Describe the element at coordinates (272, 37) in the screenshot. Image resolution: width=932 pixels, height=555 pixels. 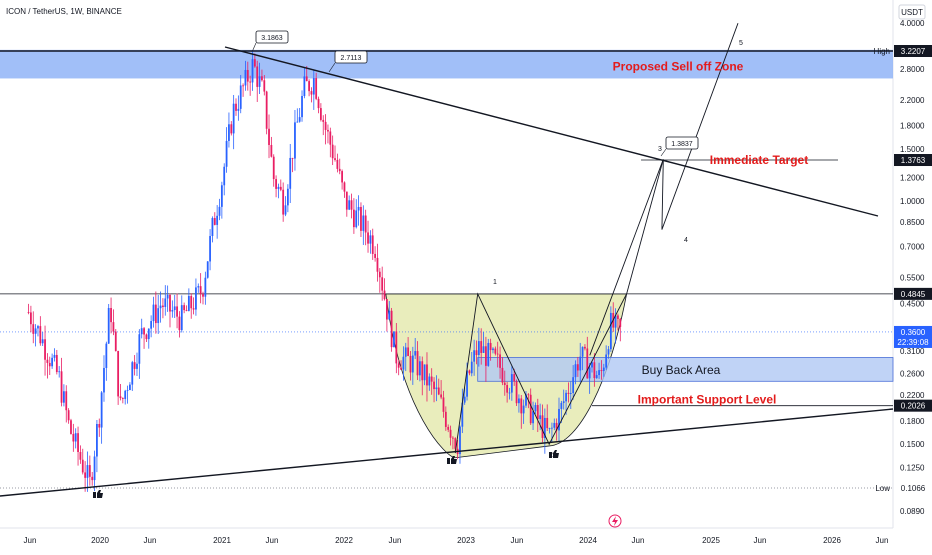
I see `peak1-callout-box` at that location.